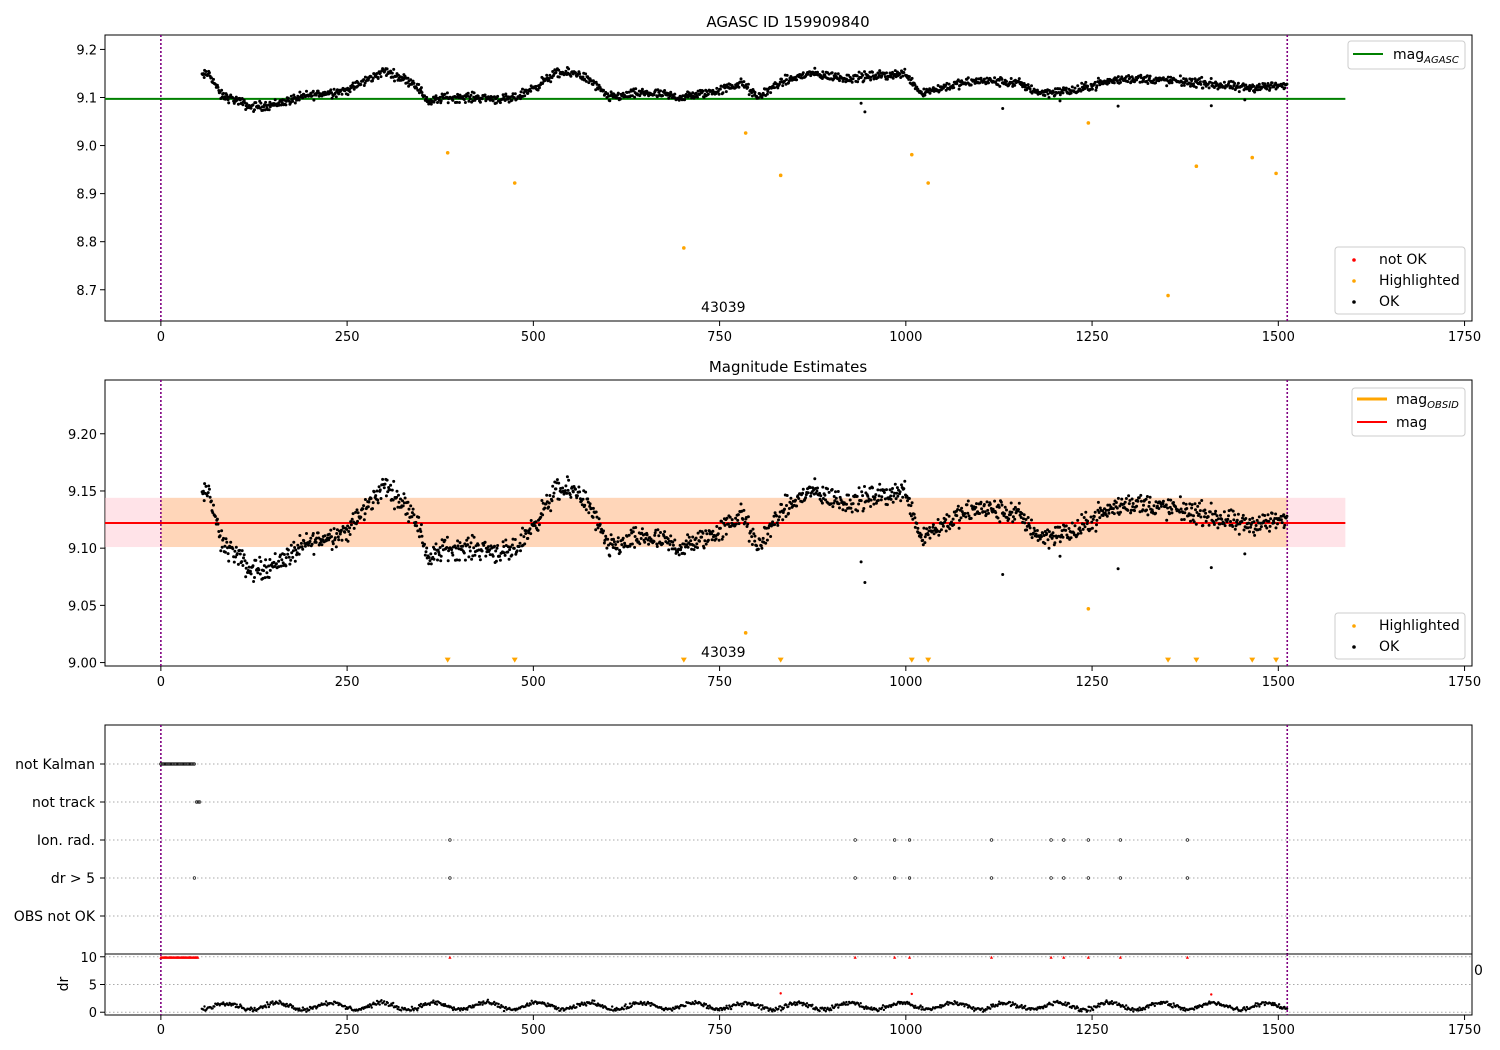  I want to click on legend2-ok-marker, so click(1354, 647).